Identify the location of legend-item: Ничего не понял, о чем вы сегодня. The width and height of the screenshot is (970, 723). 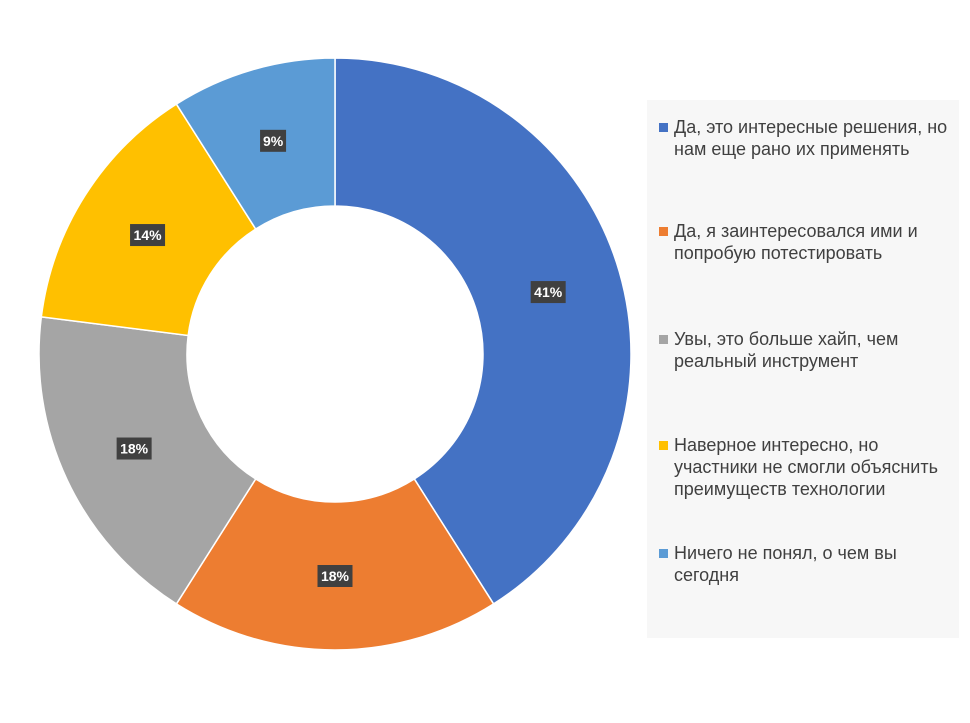
(805, 564).